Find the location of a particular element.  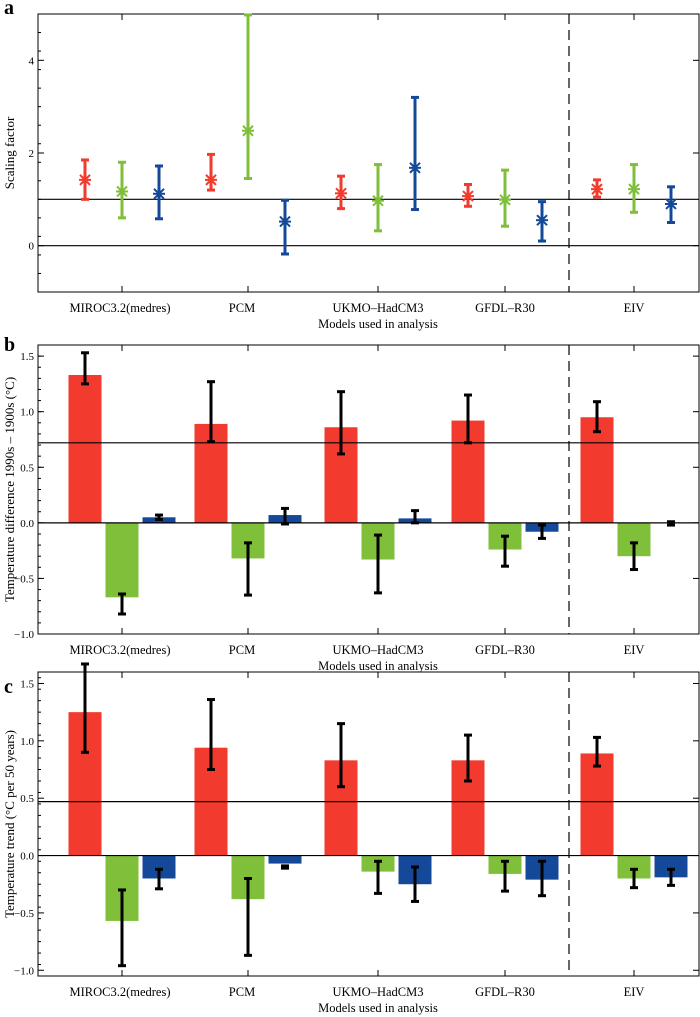

y-axis-title: Temperature trend (°C per 50 years) is located at coordinates (9, 824).